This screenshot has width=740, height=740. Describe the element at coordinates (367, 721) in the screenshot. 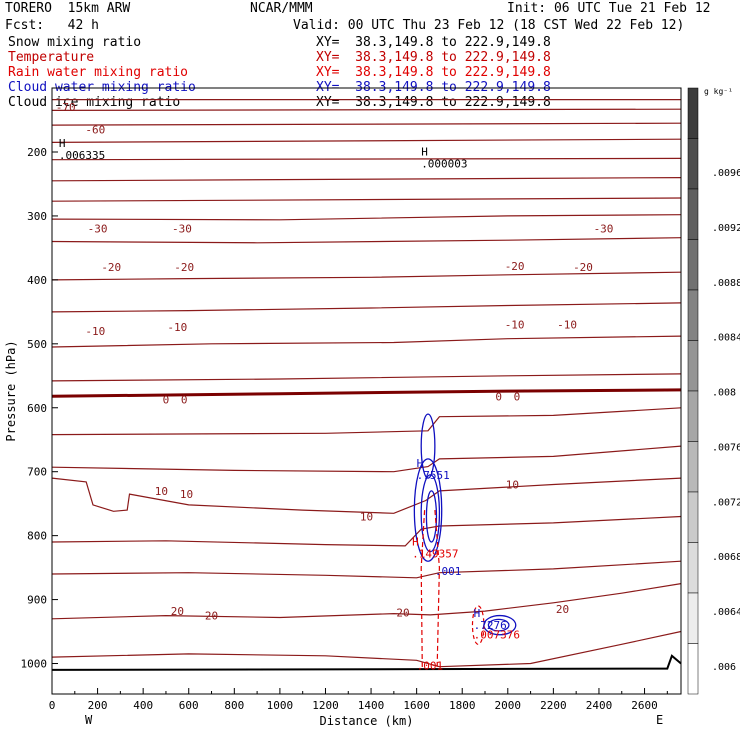

I see `x-axis-label: Distance (km)` at that location.